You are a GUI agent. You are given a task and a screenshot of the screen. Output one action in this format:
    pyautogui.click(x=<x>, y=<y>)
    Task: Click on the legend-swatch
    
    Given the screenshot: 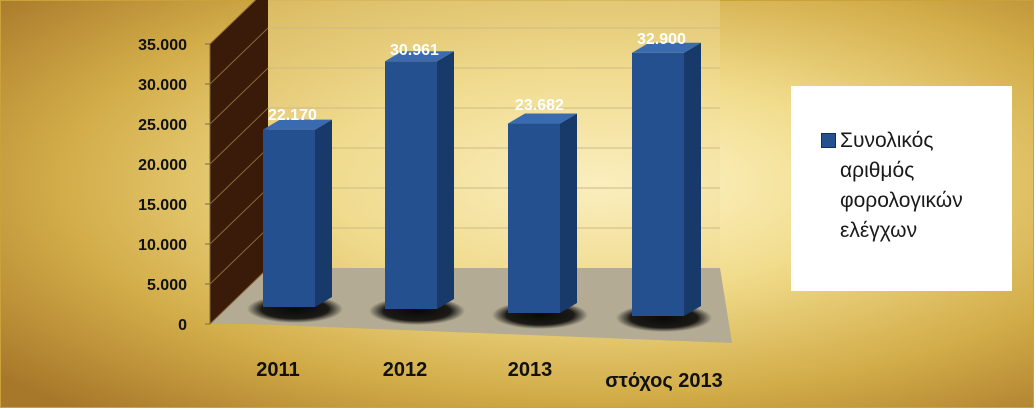 What is the action you would take?
    pyautogui.click(x=828, y=140)
    